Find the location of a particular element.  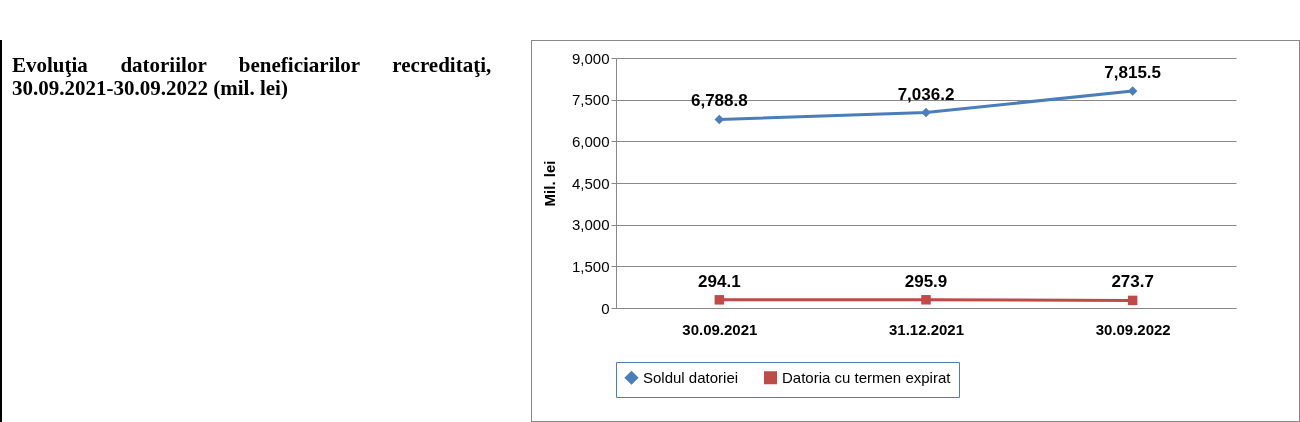

data-label: 6,788.8 is located at coordinates (719, 101).